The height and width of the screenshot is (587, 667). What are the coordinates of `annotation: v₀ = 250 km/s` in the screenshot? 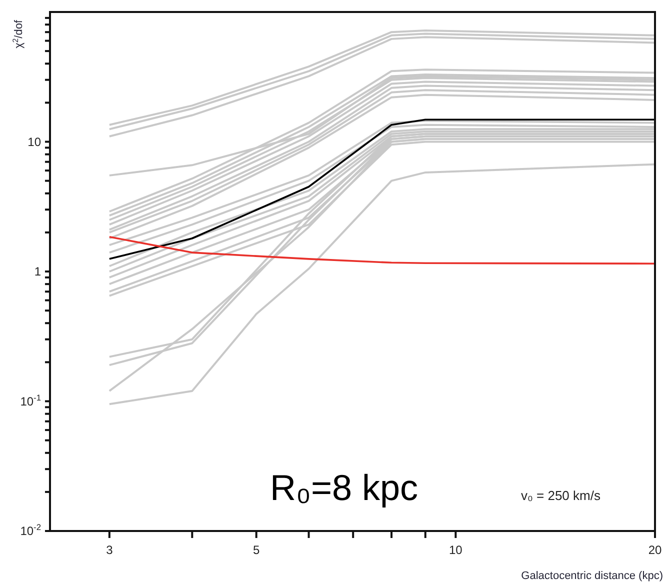 It's located at (561, 495).